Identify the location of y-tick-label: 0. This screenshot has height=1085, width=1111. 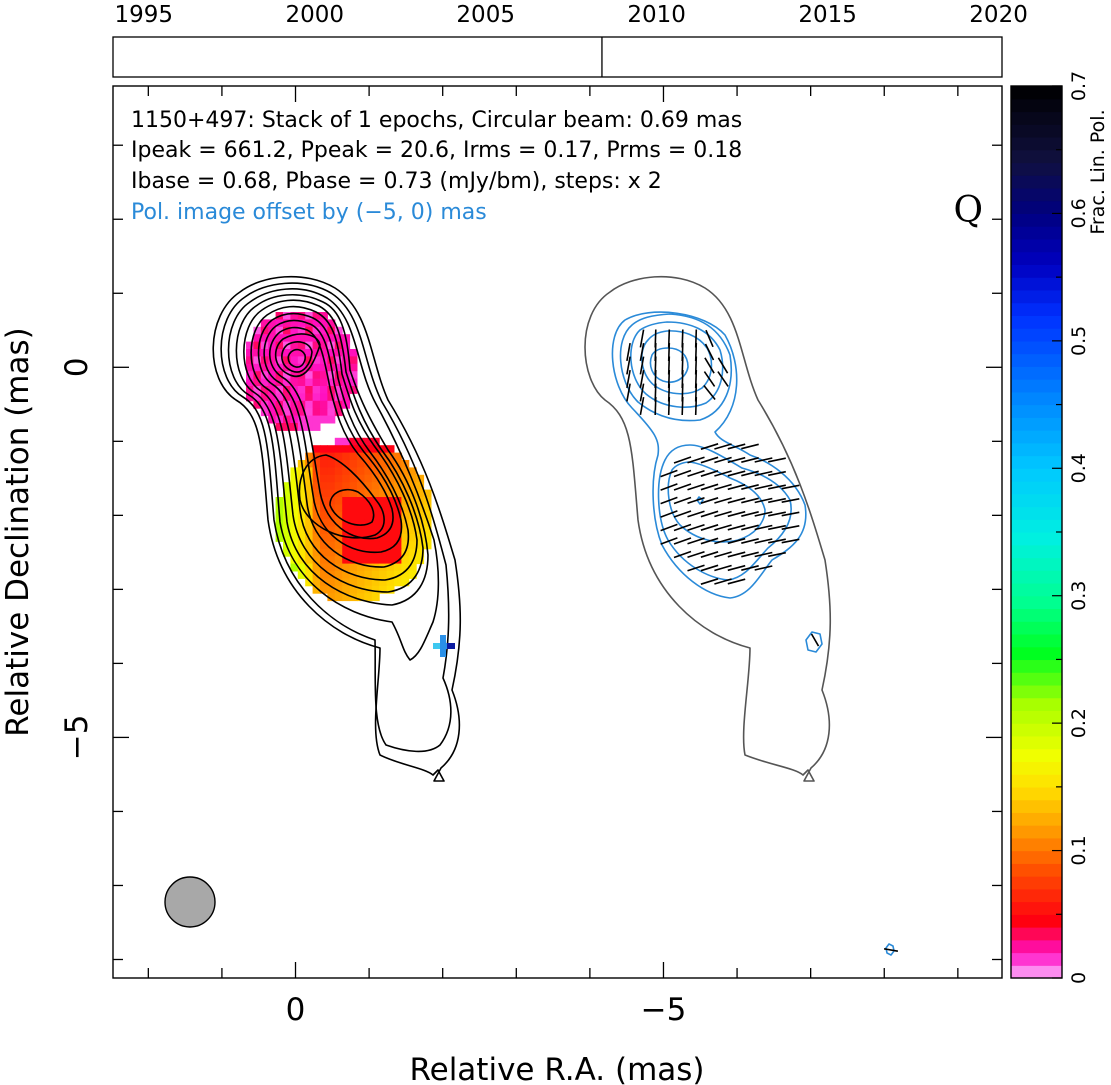
(77, 367).